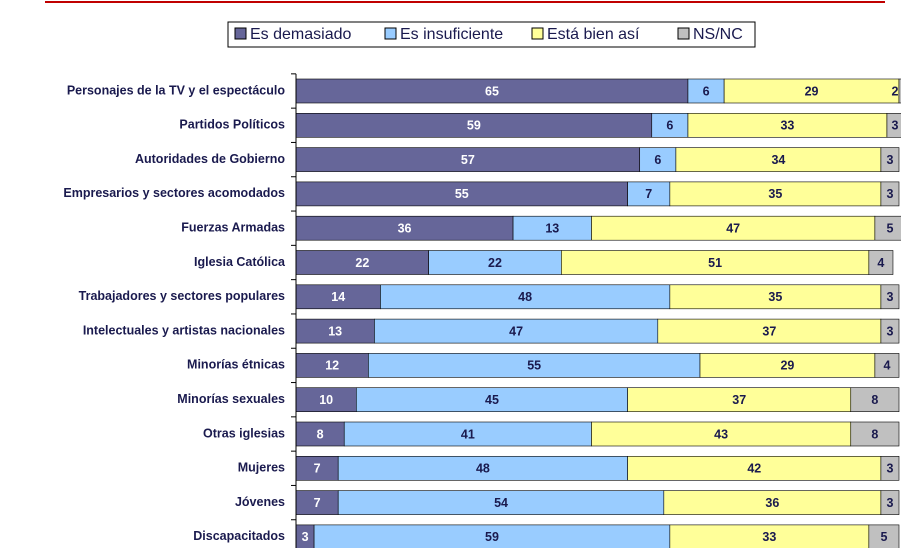  I want to click on category-label: Trabajadores y sectores populares, so click(182, 296).